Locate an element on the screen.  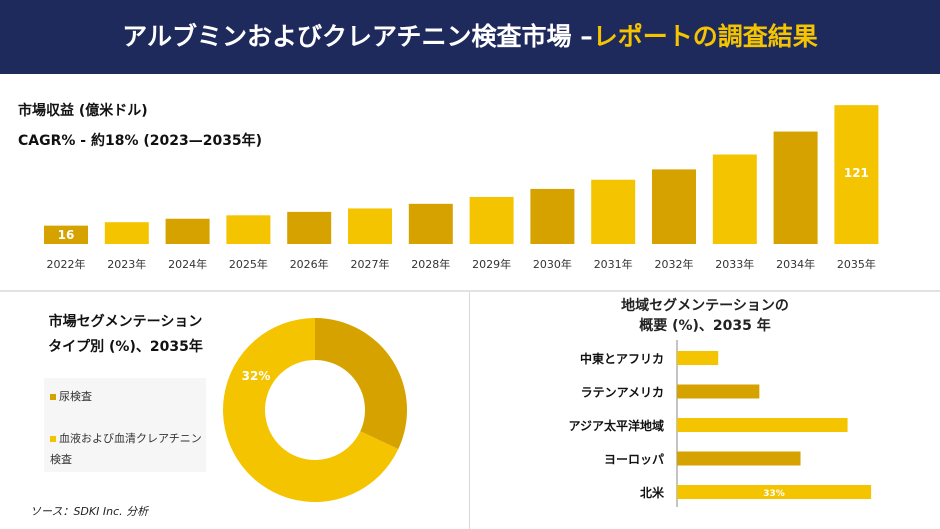
year-tick-label: 2023年 is located at coordinates (126, 264).